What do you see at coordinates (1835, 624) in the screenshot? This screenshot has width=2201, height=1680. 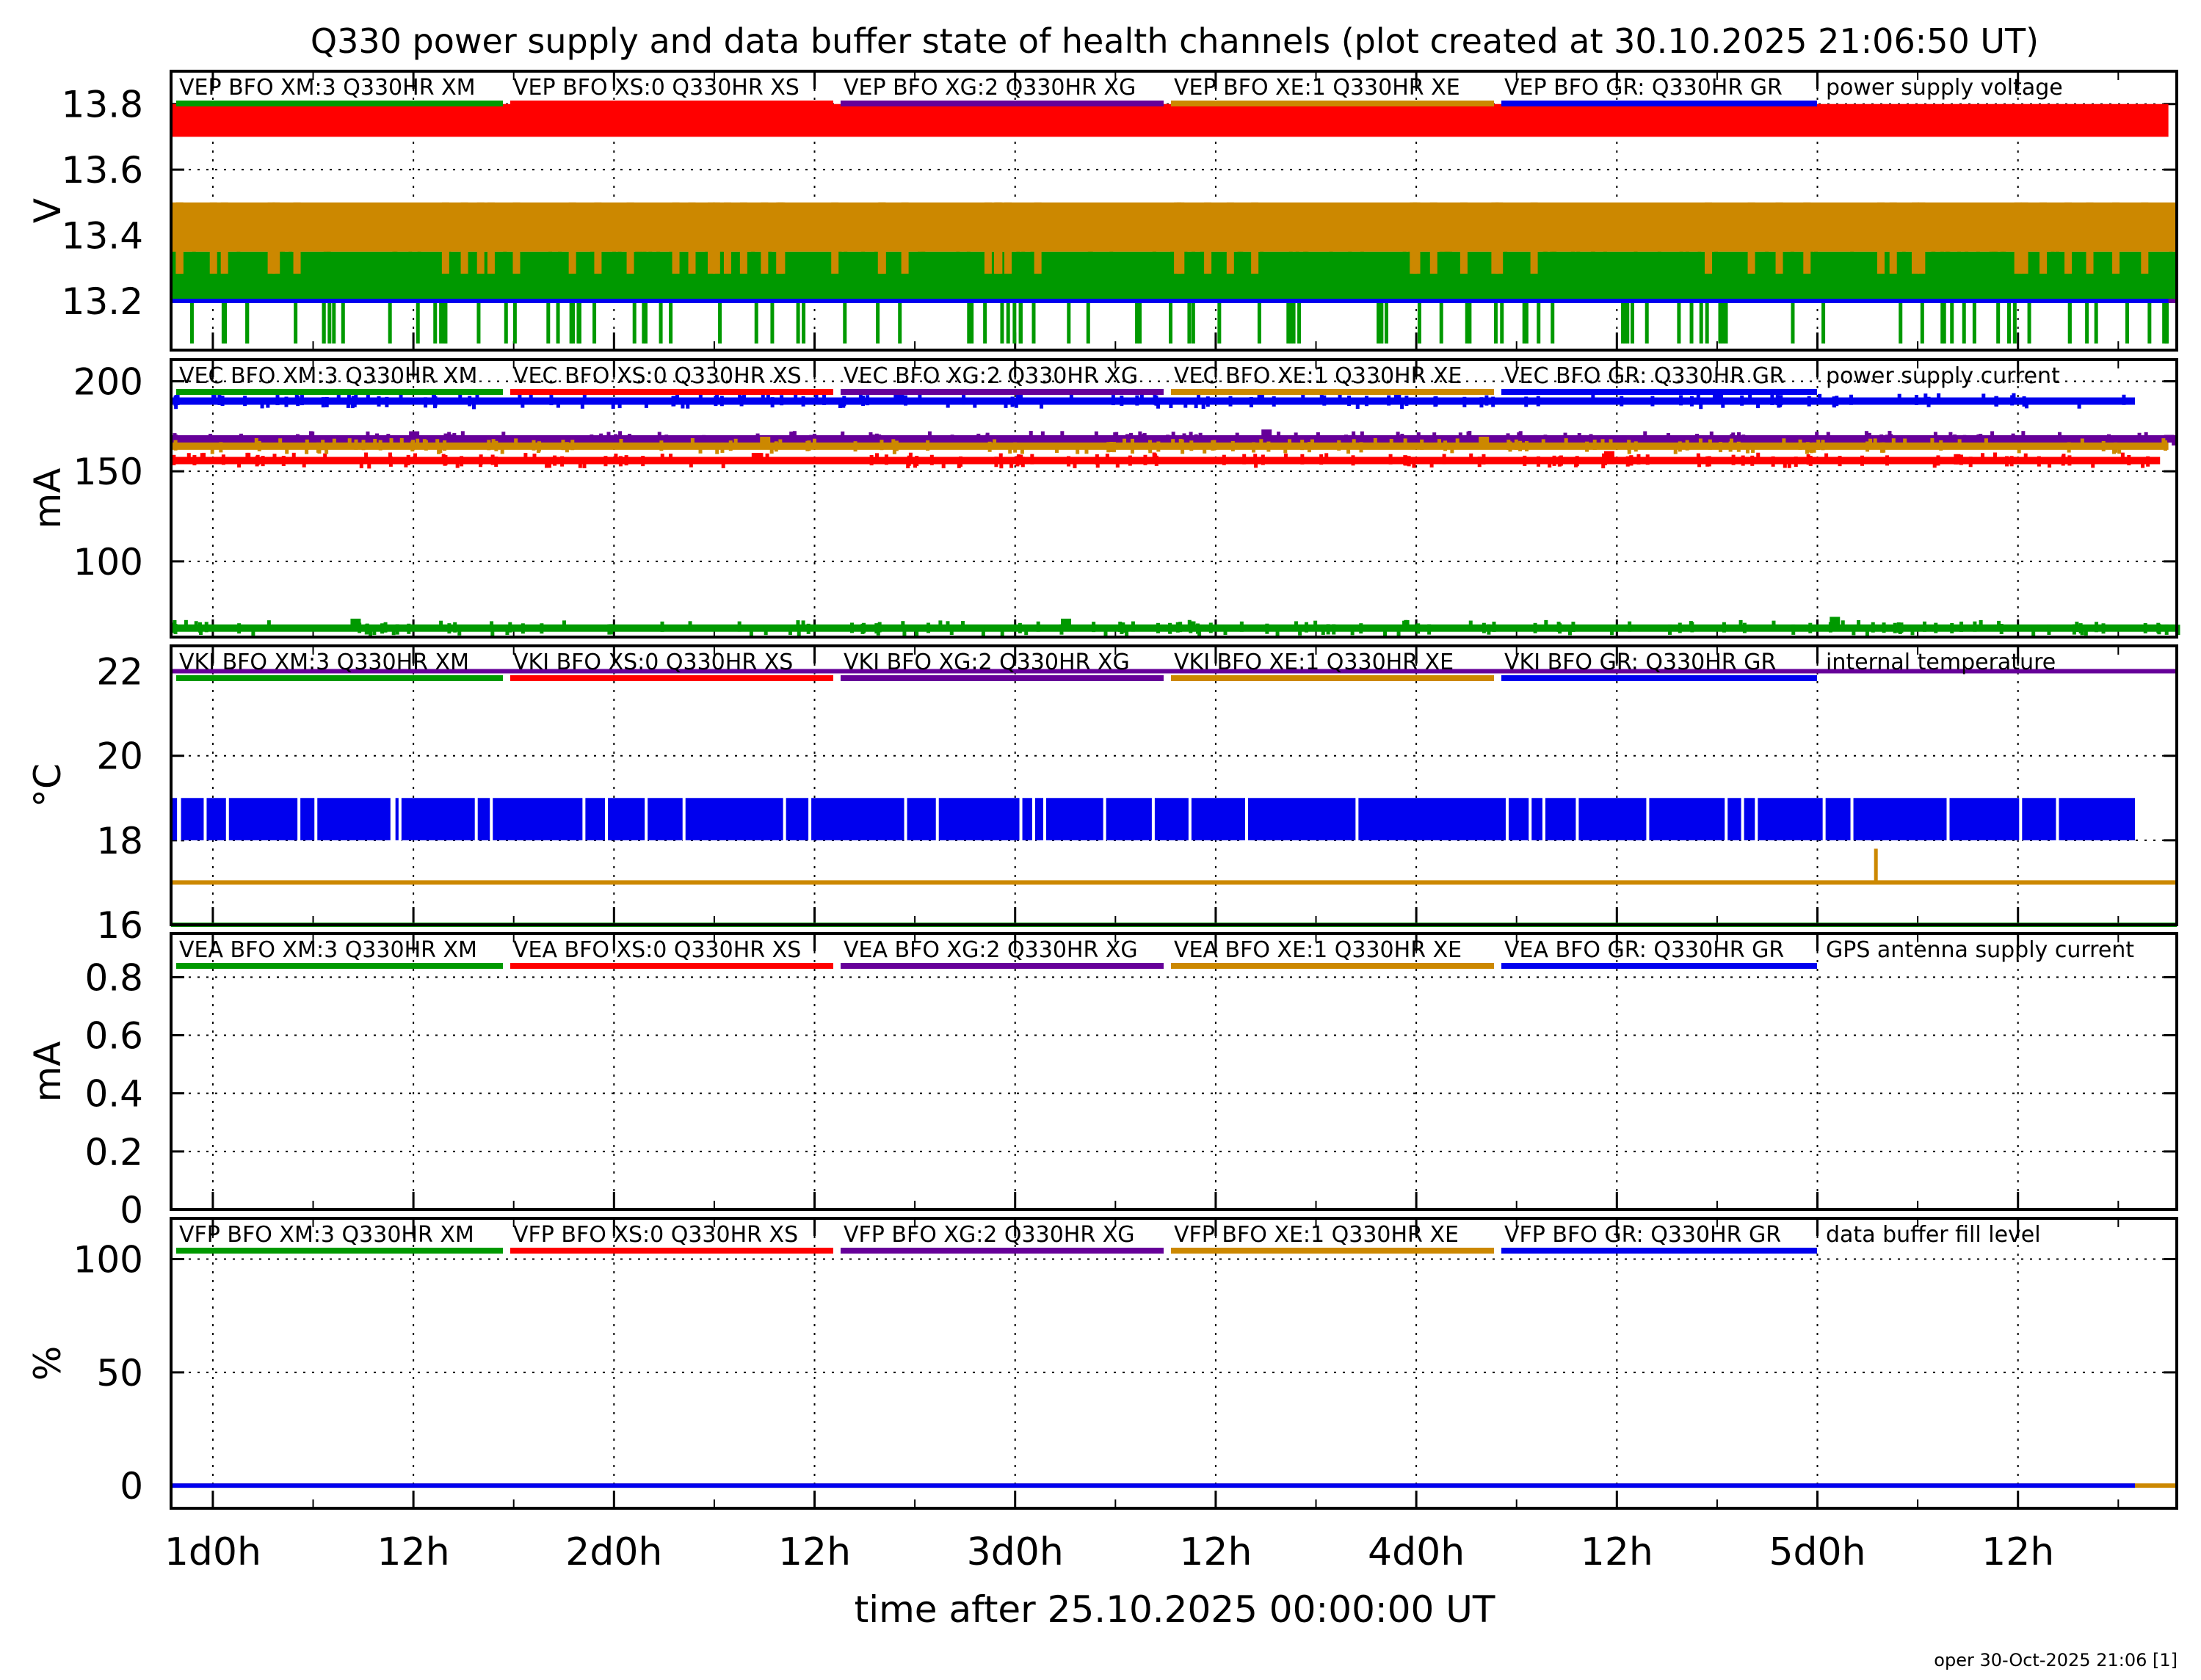 I see `series-xm-bump` at bounding box center [1835, 624].